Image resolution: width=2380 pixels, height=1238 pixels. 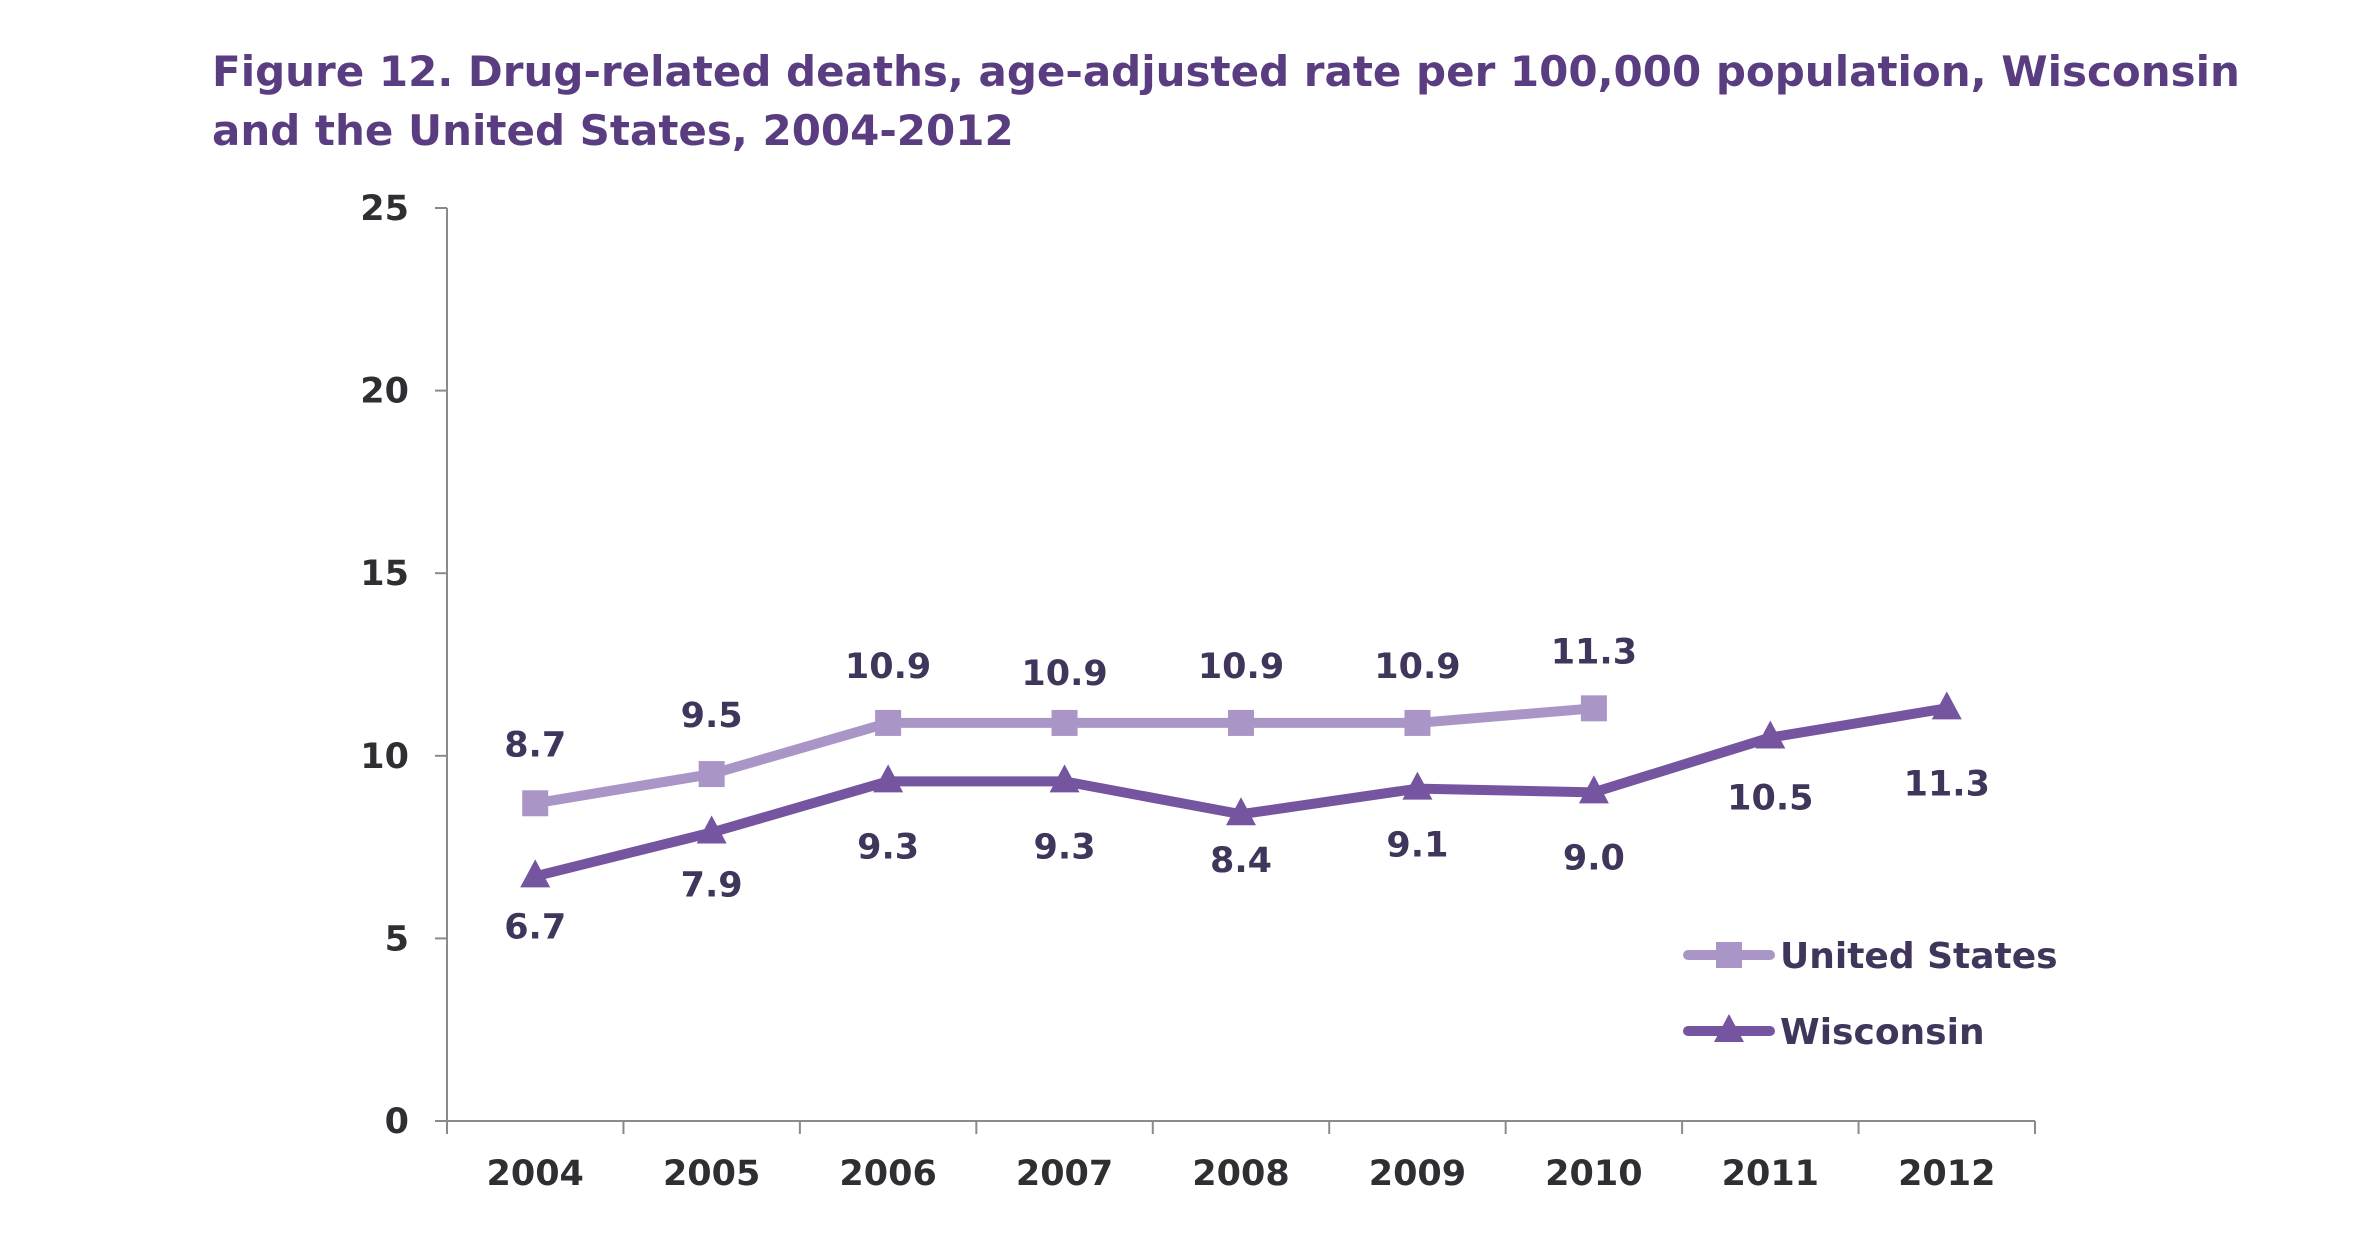 What do you see at coordinates (712, 716) in the screenshot?
I see `data-label: 9.5` at bounding box center [712, 716].